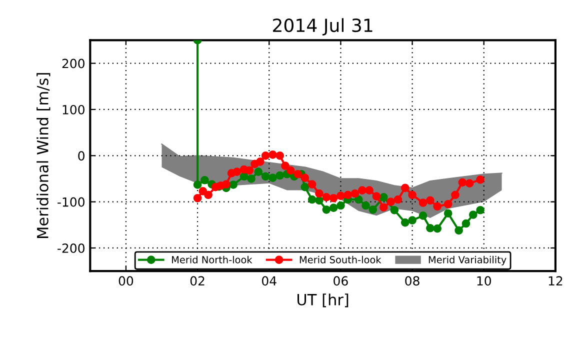 The height and width of the screenshot is (338, 578). I want to click on x-axis-title: UT [hr], so click(323, 301).